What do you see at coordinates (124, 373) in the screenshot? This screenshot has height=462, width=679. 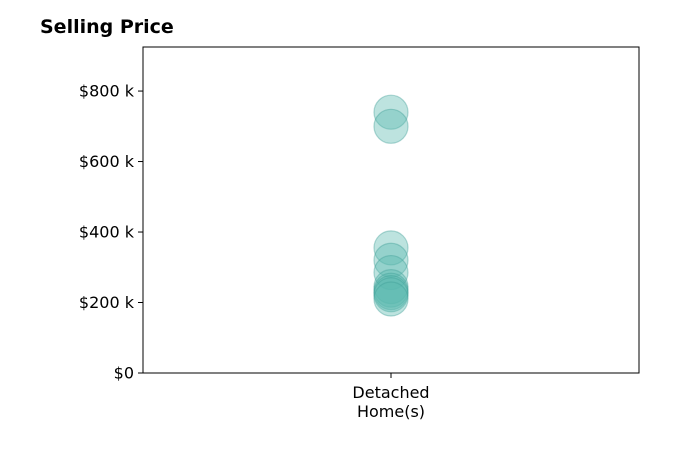 I see `y-tick-label: $0` at bounding box center [124, 373].